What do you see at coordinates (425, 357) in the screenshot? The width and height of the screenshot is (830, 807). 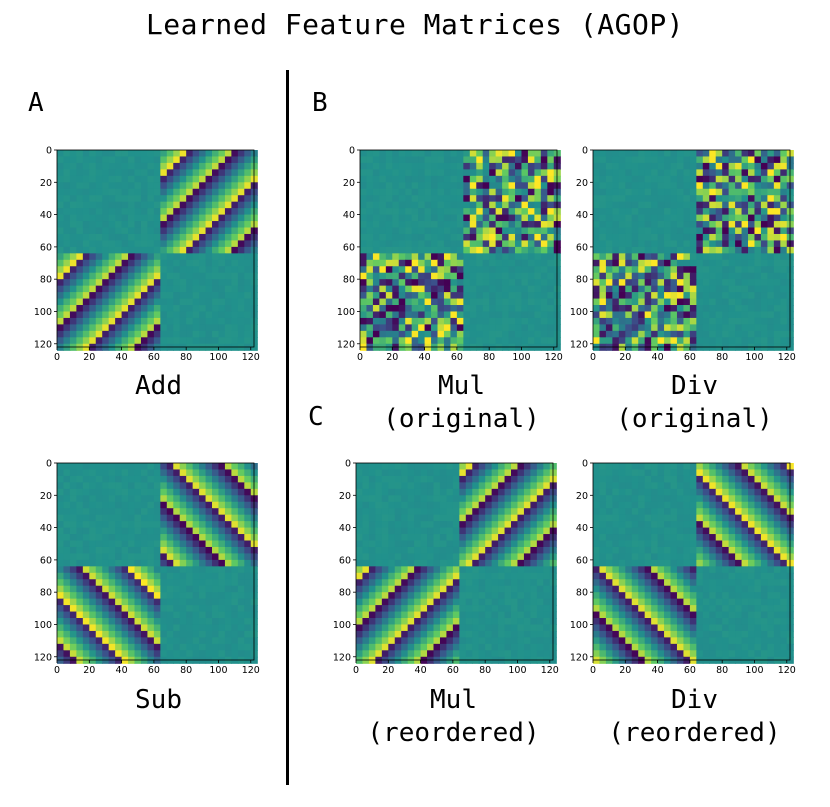 I see `x-tick-label: 40` at bounding box center [425, 357].